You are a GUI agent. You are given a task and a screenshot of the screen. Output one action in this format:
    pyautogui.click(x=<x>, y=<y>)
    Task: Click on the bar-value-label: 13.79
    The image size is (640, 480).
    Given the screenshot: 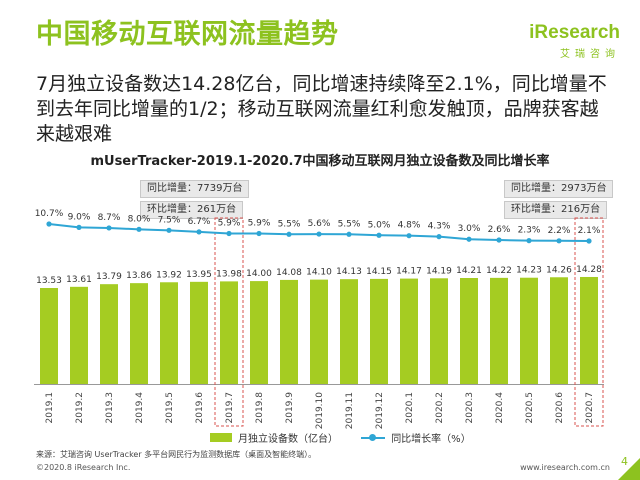 What is the action you would take?
    pyautogui.click(x=109, y=277)
    